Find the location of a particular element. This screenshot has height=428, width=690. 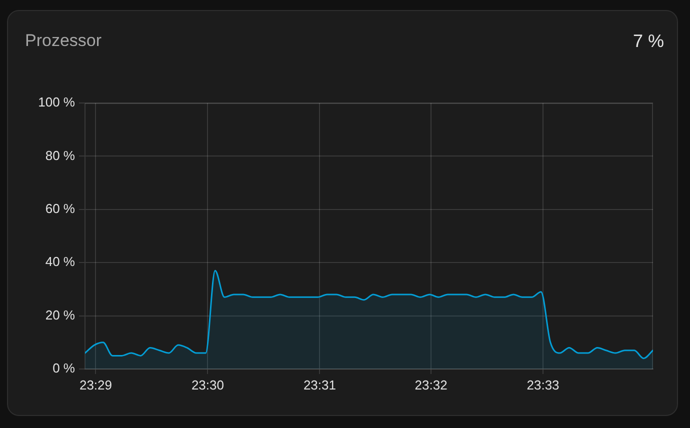

x-tick-label: 23:33 is located at coordinates (543, 384).